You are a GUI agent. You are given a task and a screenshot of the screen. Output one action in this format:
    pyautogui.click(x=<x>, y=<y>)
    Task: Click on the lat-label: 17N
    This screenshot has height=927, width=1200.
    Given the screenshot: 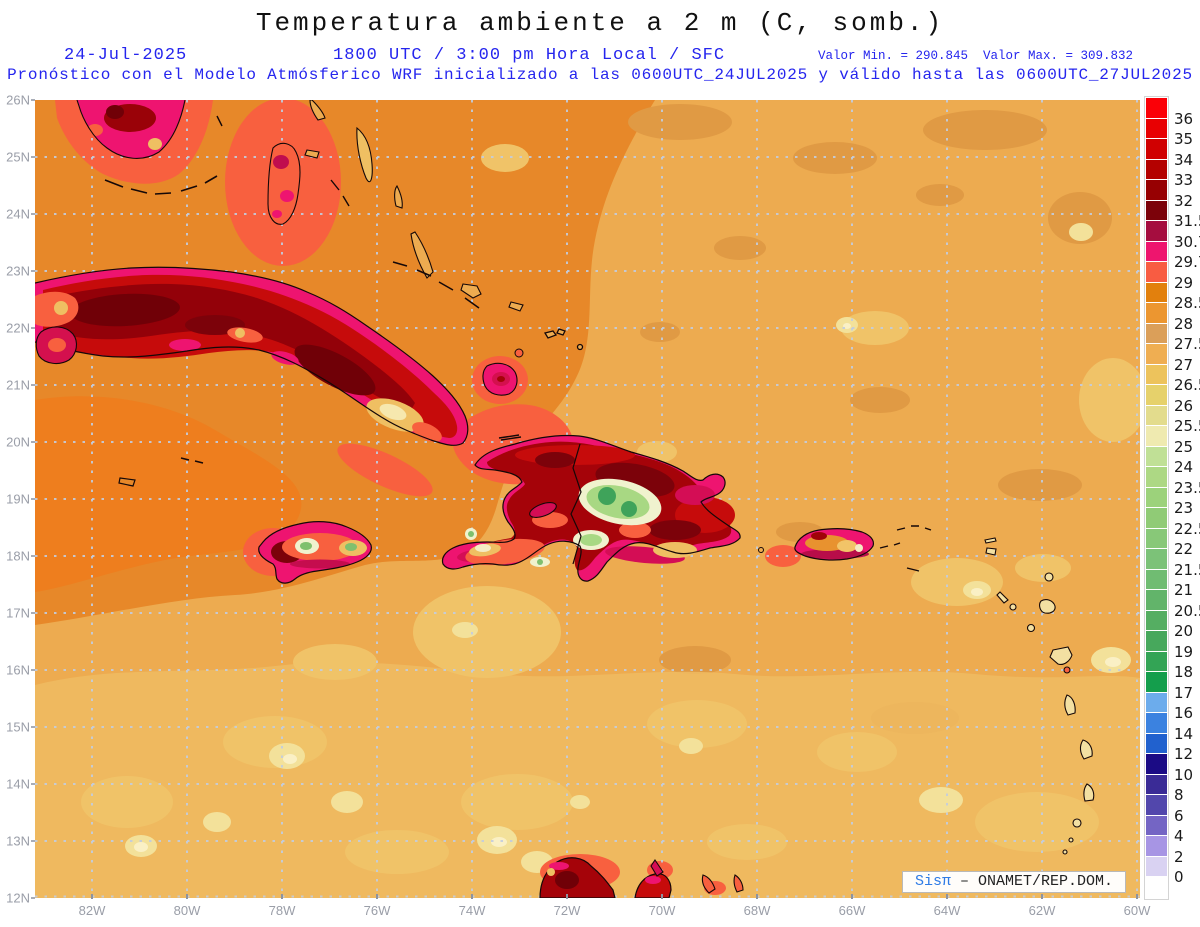 What is the action you would take?
    pyautogui.click(x=18, y=613)
    